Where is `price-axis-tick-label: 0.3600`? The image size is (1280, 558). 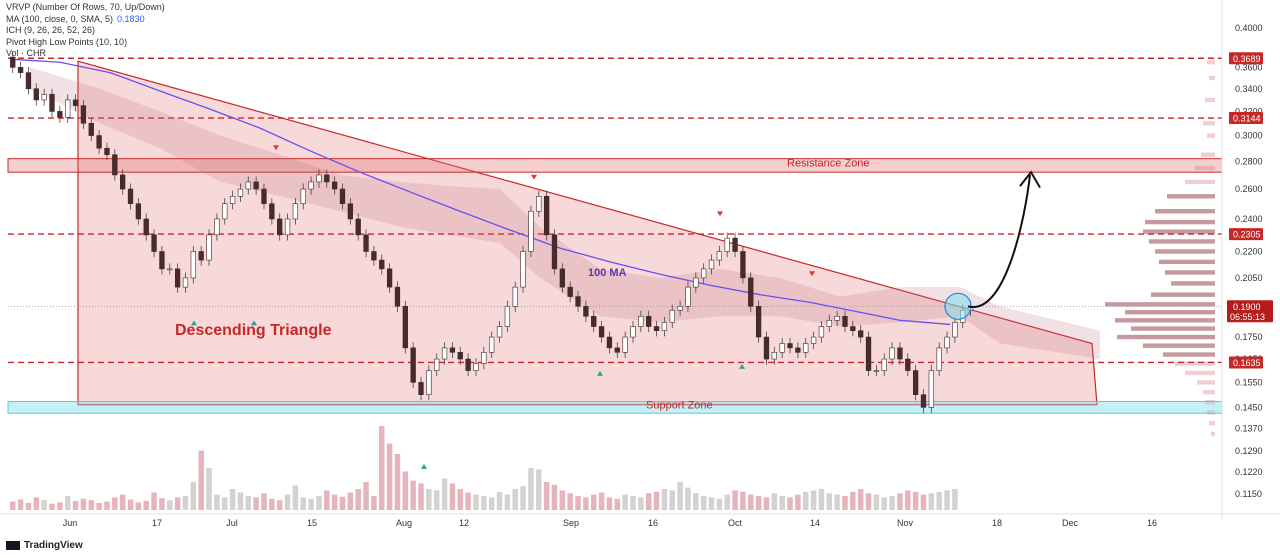
price-axis-tick-label: 0.3600 is located at coordinates (1249, 67).